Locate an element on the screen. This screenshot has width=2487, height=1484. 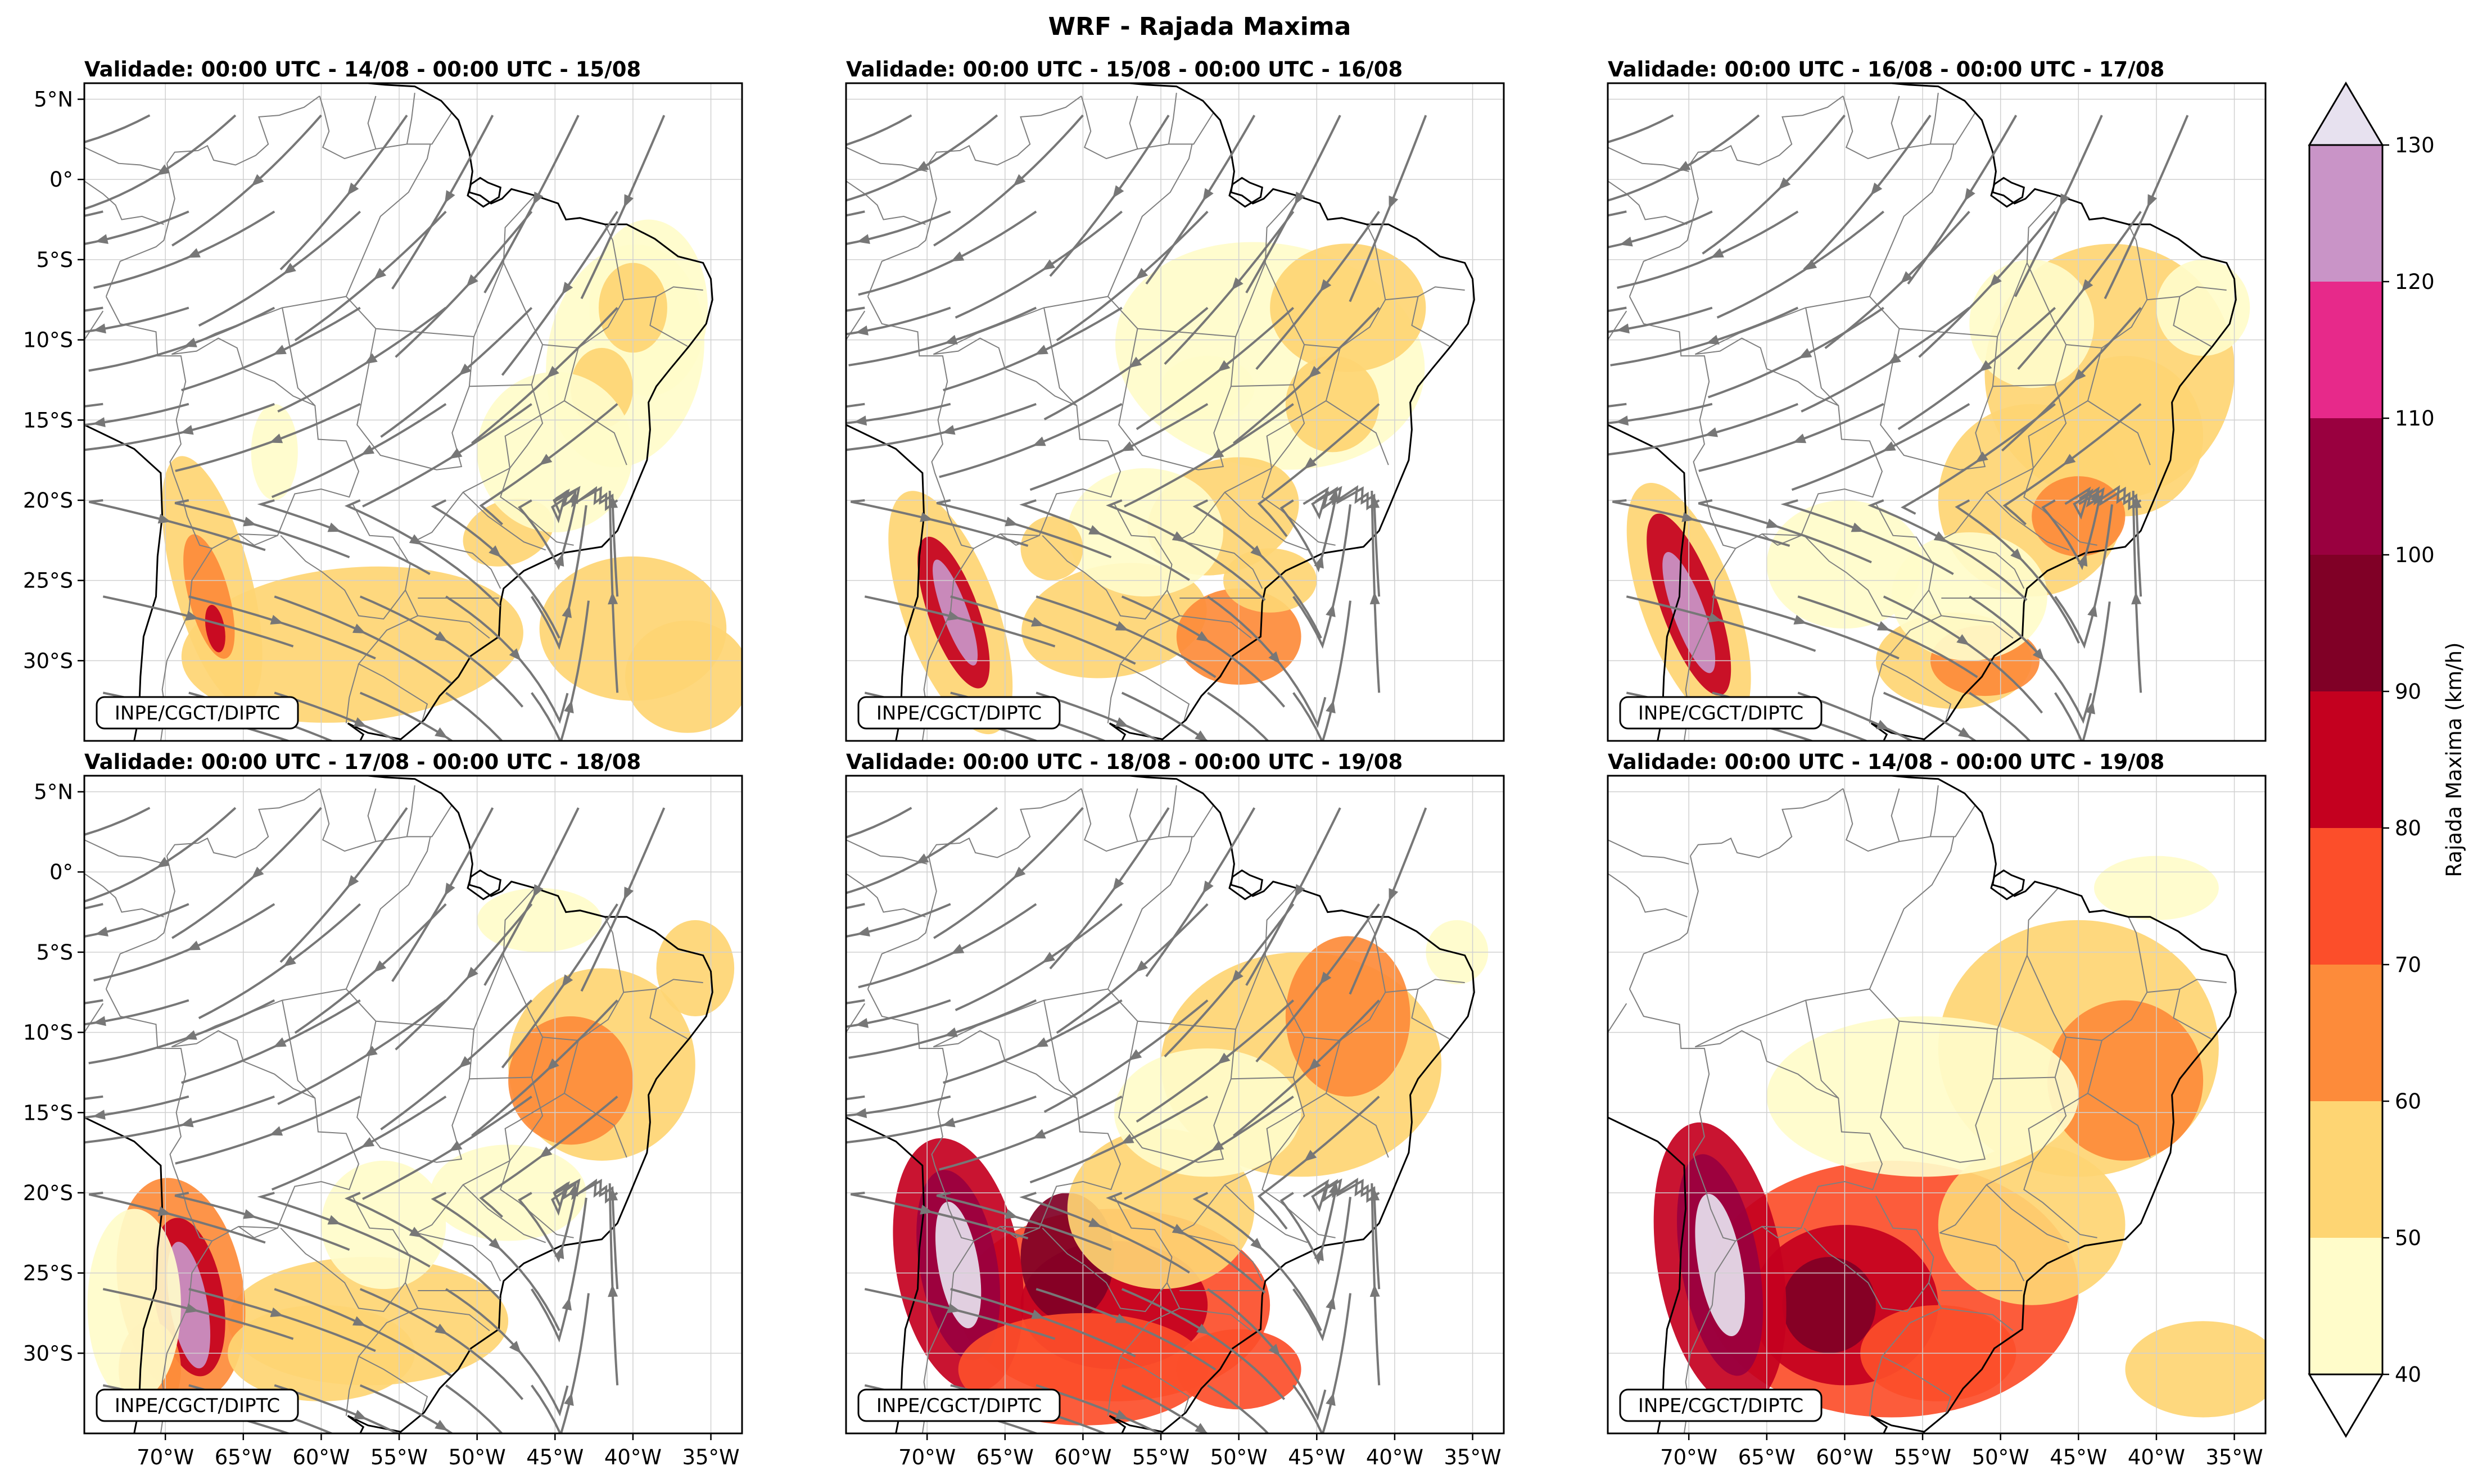
lat-tick-label: 0° is located at coordinates (61, 872).